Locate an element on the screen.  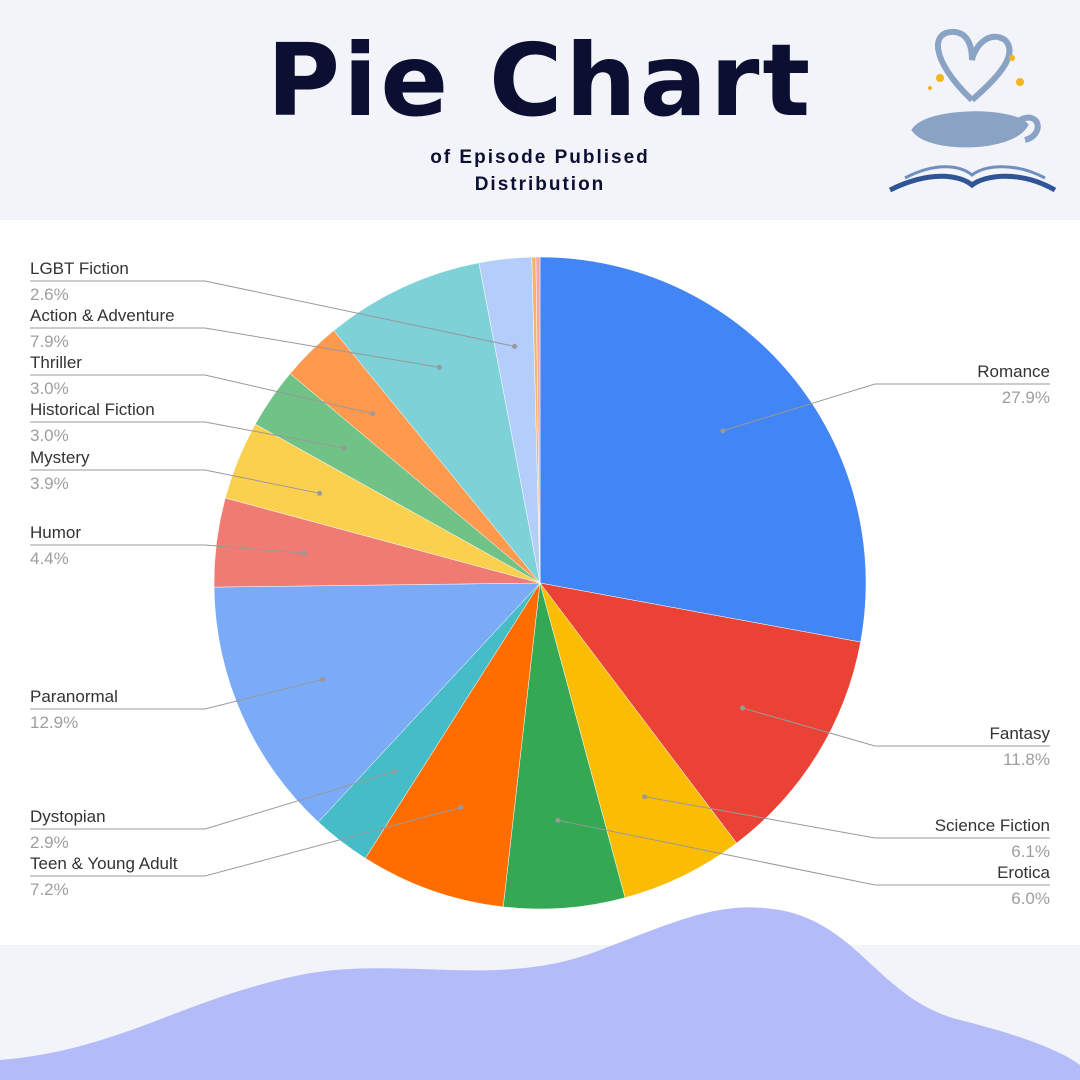
slice-label: Erotica is located at coordinates (1023, 872).